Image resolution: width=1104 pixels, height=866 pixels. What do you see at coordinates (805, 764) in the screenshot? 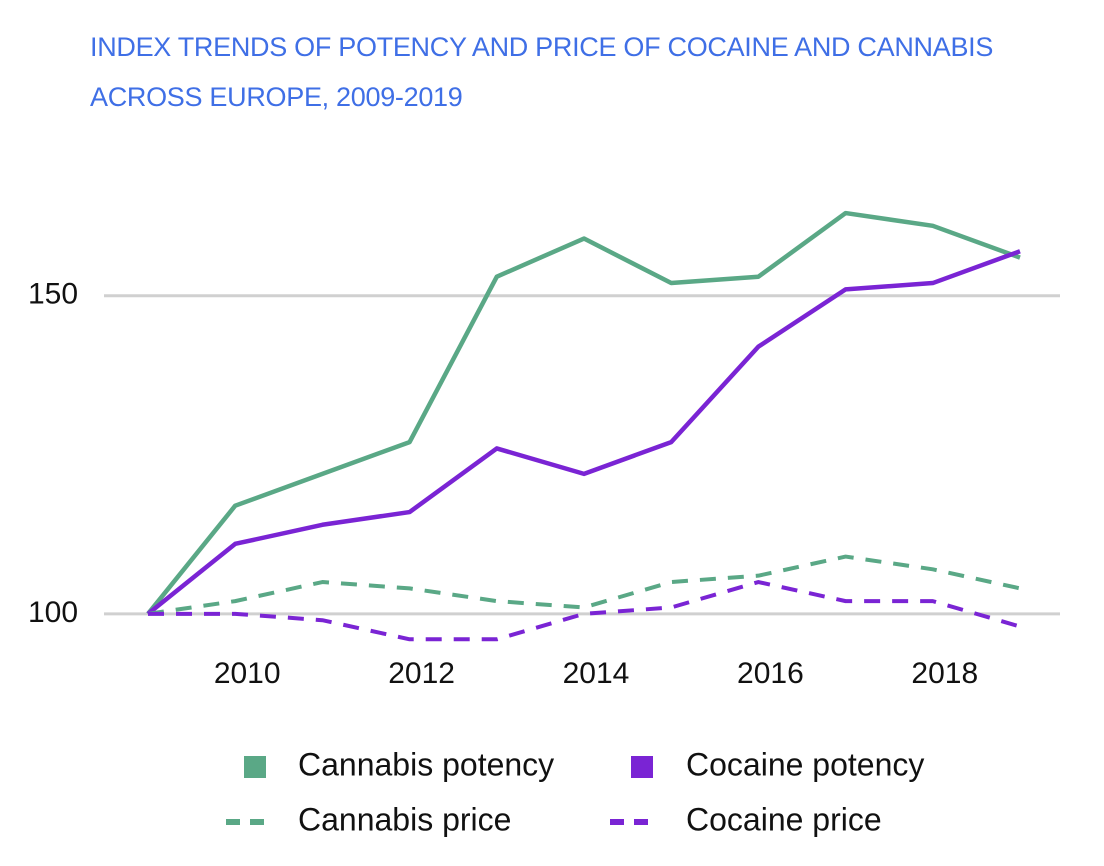
I see `legend-label: Cocaine potency` at bounding box center [805, 764].